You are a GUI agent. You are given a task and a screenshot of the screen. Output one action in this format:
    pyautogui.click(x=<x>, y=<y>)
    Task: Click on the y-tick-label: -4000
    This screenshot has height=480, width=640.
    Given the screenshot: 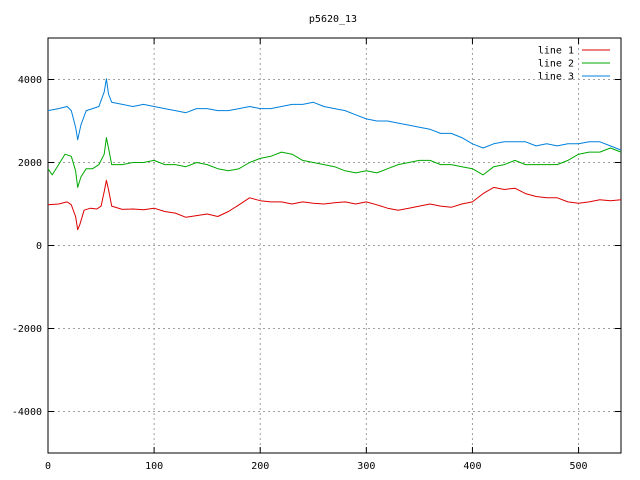 What is the action you would take?
    pyautogui.click(x=27, y=412)
    